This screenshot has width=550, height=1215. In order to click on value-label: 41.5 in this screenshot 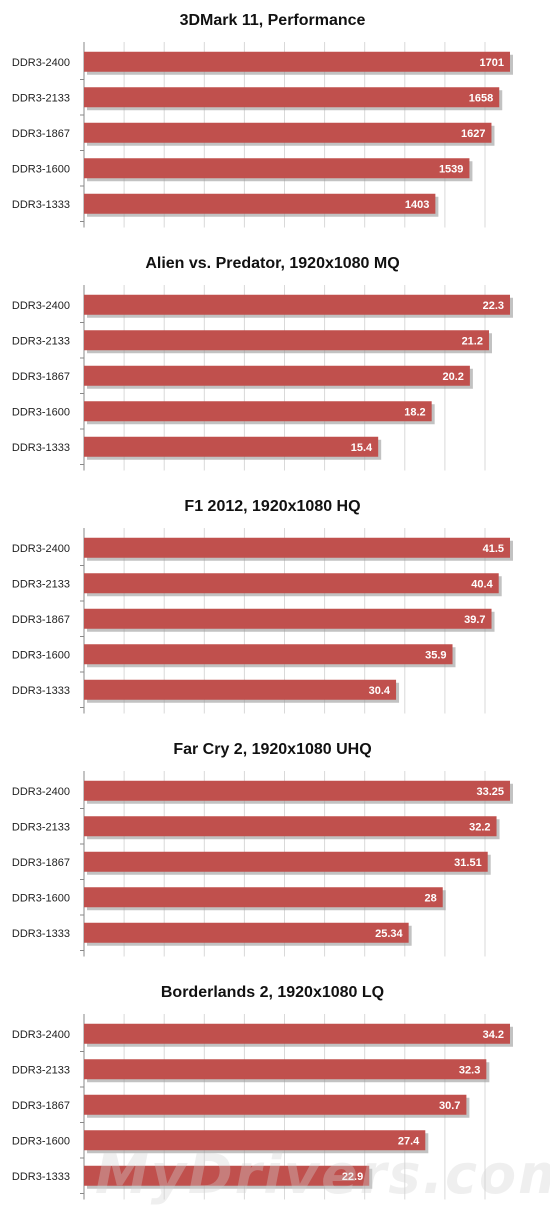, I will do `click(493, 549)`.